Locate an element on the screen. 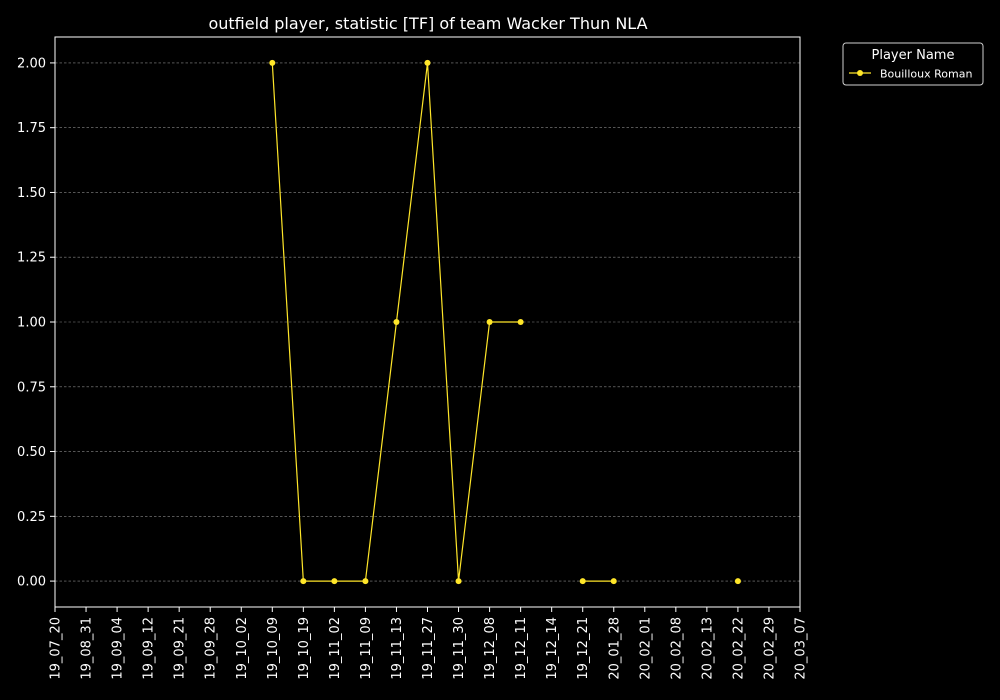 The width and height of the screenshot is (1000, 700). x-tick-label: 19_11_13 is located at coordinates (397, 648).